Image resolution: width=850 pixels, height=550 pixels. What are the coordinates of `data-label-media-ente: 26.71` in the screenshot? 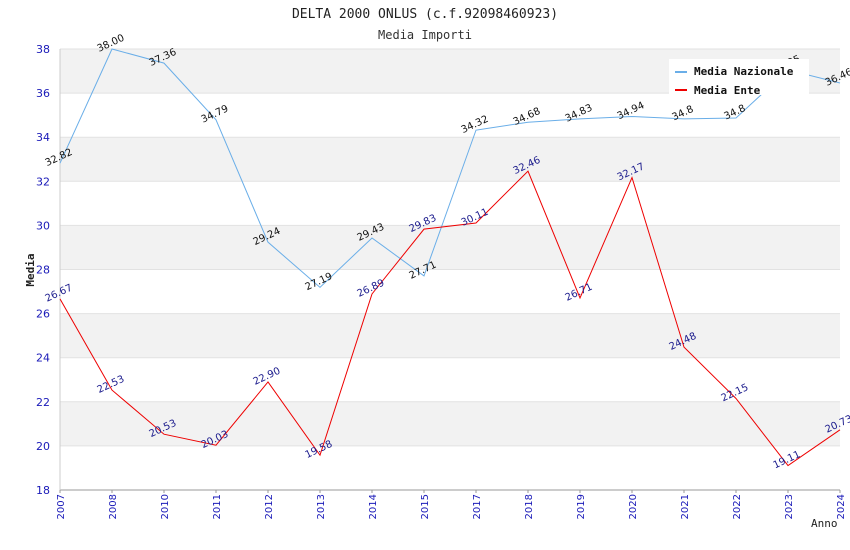 It's located at (579, 293).